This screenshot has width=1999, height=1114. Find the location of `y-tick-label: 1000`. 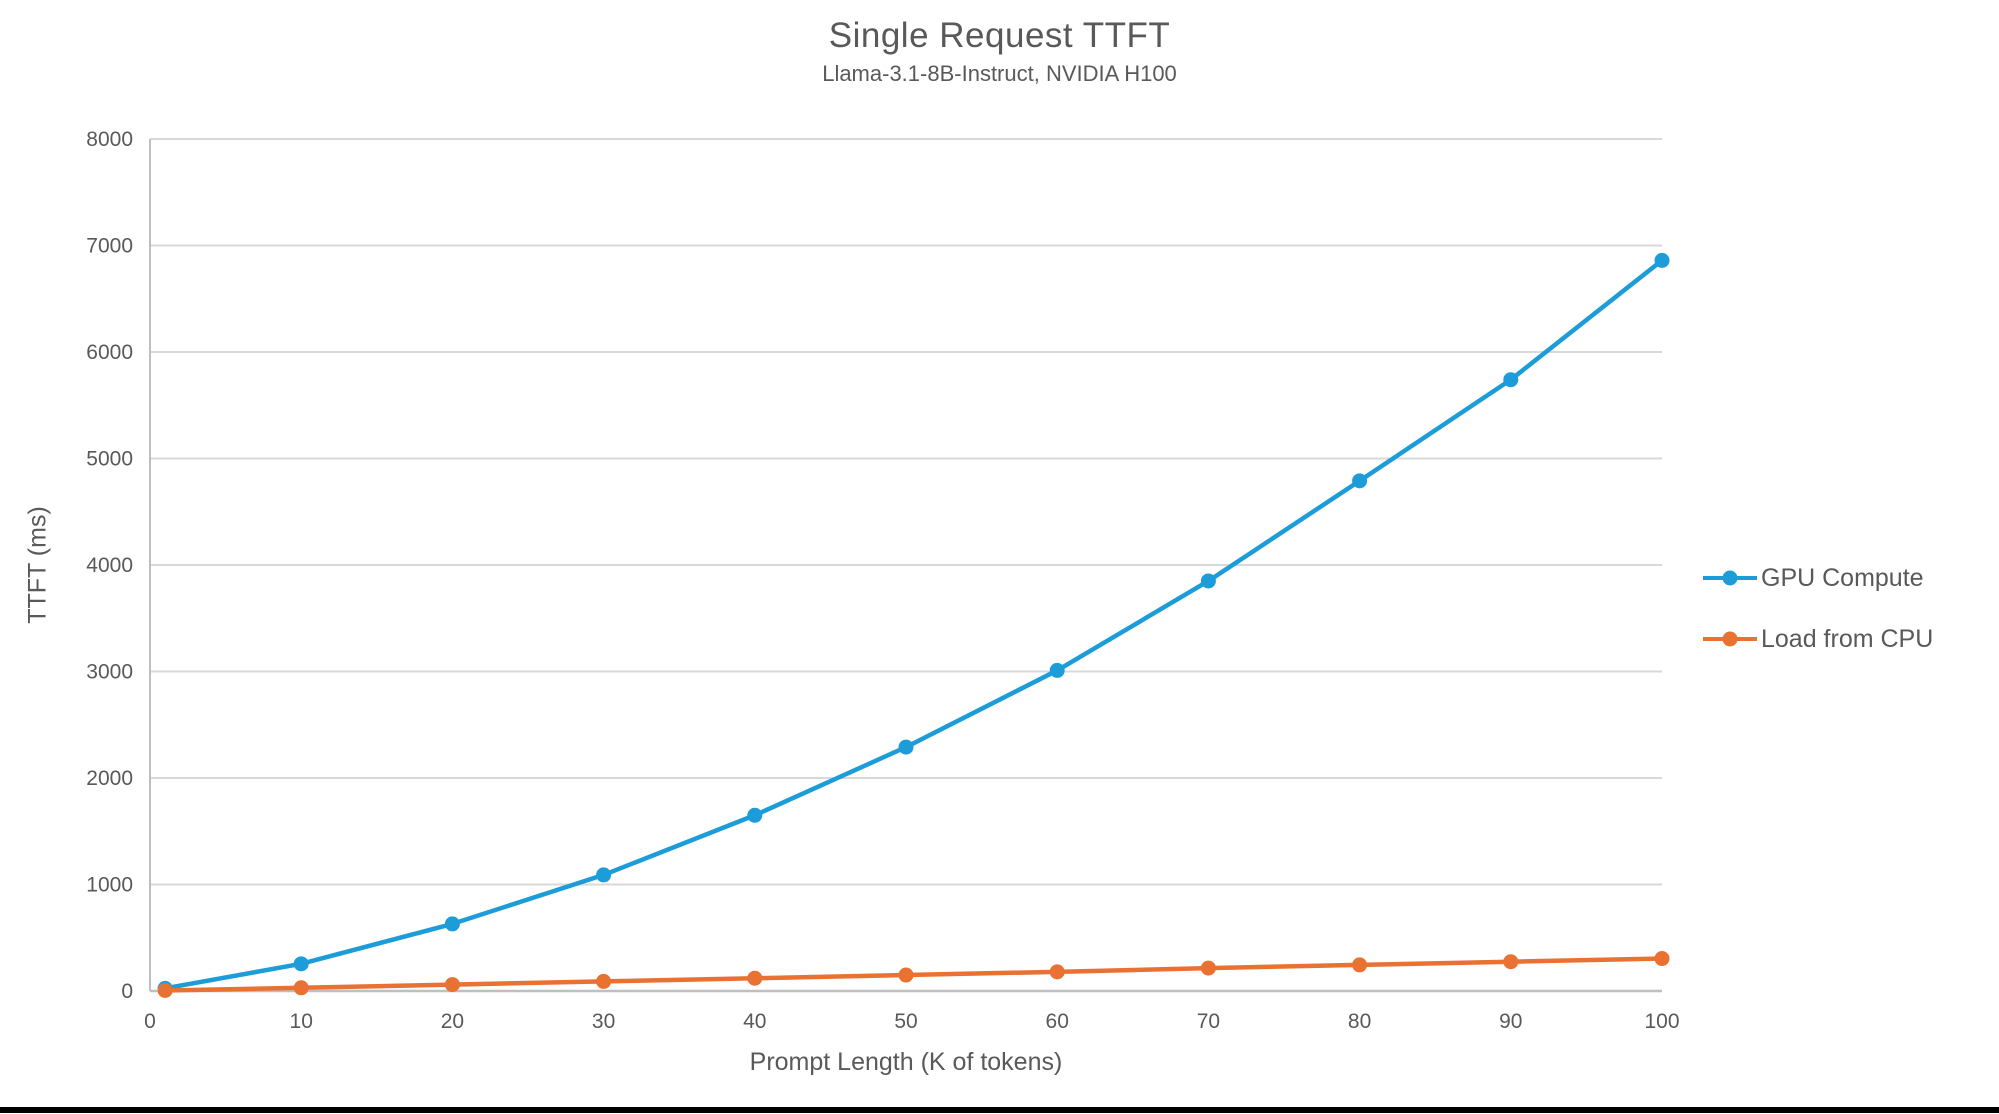

y-tick-label: 1000 is located at coordinates (109, 885).